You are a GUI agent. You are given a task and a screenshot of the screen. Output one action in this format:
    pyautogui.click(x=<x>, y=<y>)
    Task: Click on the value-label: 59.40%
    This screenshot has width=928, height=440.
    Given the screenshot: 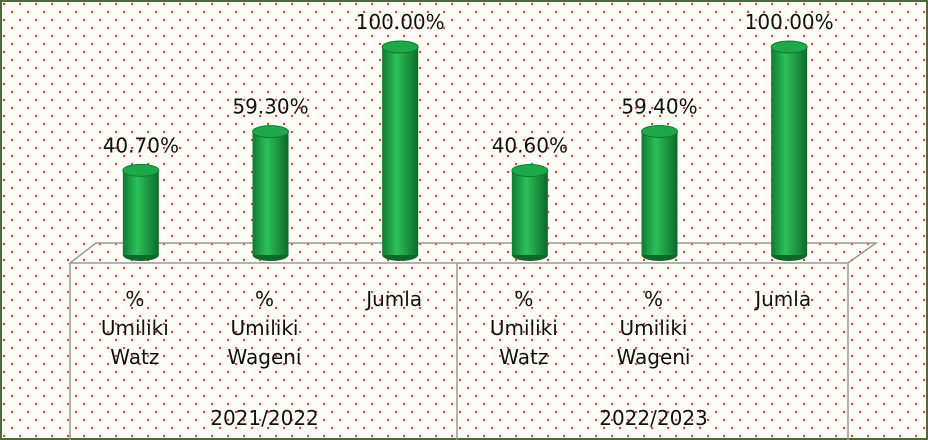 What is the action you would take?
    pyautogui.click(x=659, y=106)
    